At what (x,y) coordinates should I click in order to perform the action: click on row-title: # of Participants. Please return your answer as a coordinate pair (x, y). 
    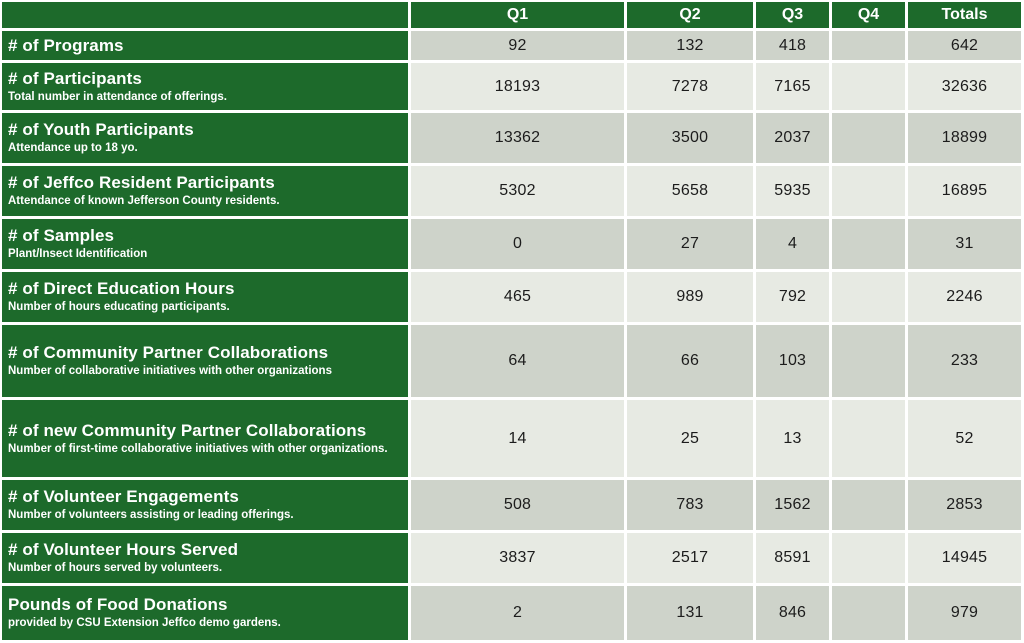
    Looking at the image, I should click on (75, 78).